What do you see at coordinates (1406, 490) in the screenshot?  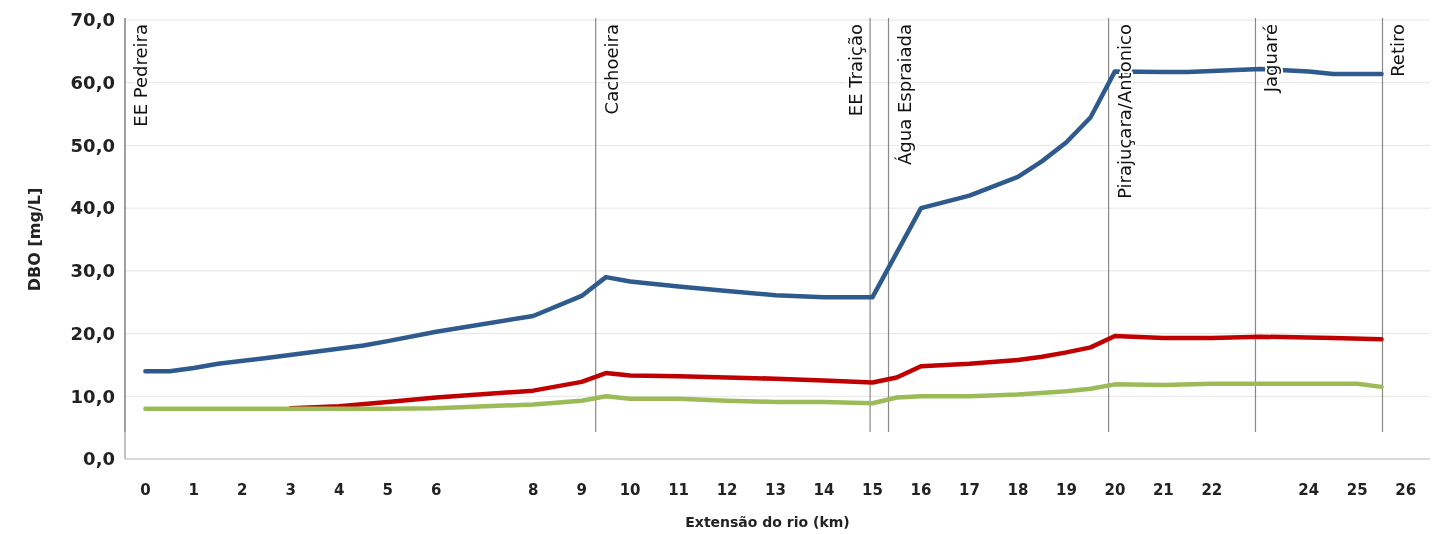 I see `x-tick-label: 26` at bounding box center [1406, 490].